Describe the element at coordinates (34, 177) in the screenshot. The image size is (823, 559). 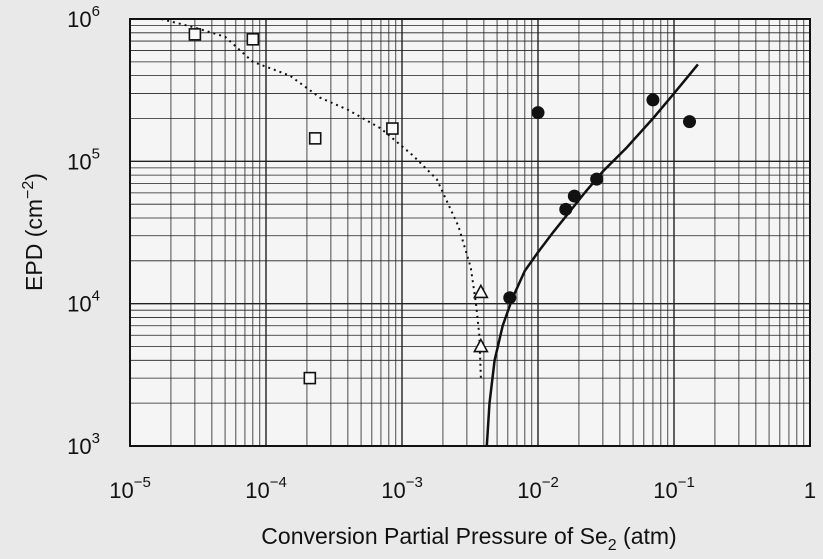
I see `y-axis-label-end: )` at that location.